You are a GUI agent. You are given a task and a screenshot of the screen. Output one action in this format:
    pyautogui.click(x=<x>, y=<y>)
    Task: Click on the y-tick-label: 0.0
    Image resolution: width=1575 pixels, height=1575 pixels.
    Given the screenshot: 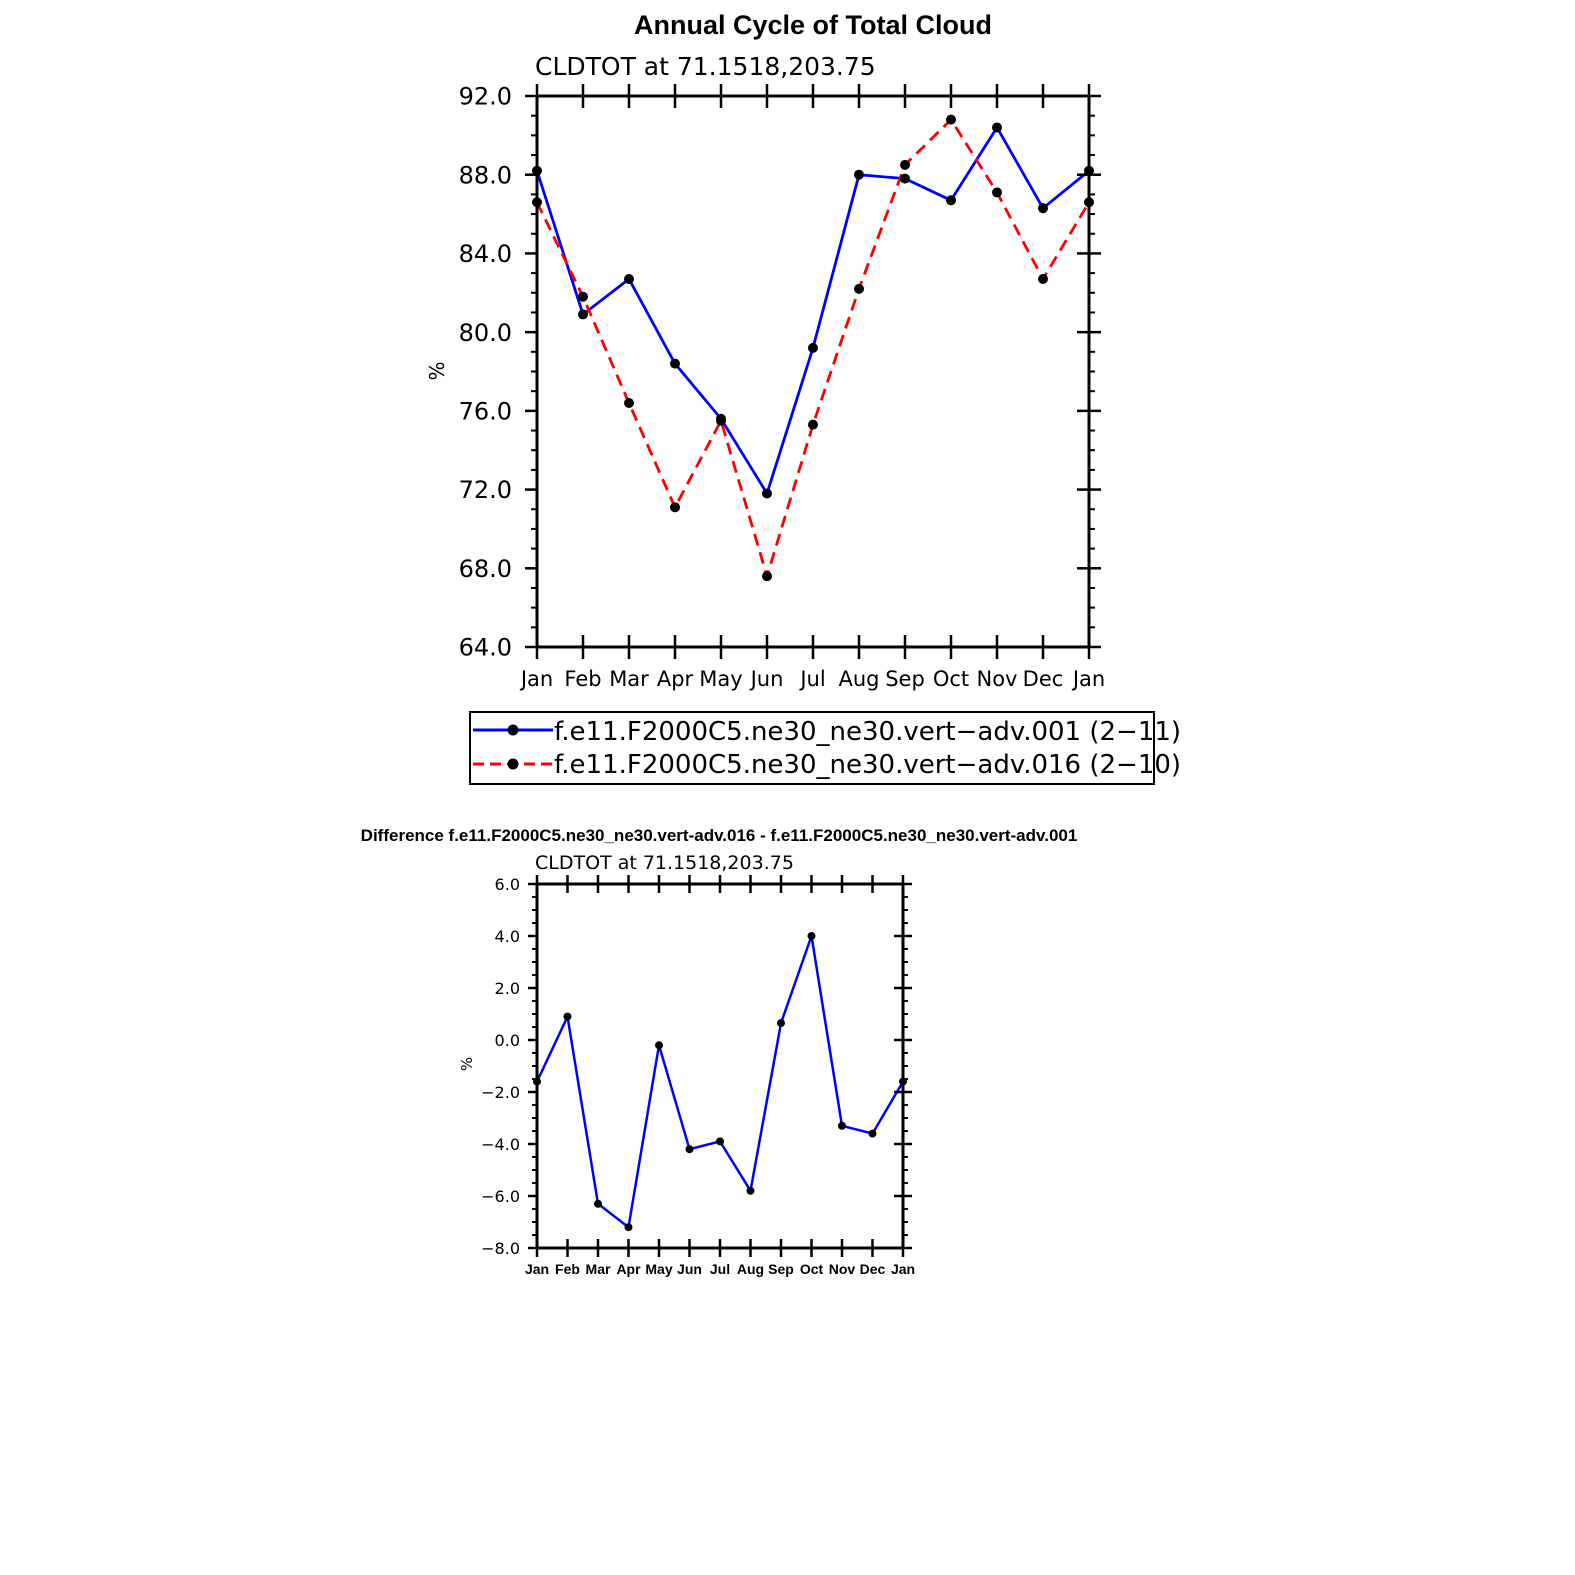 What is the action you would take?
    pyautogui.click(x=507, y=1040)
    